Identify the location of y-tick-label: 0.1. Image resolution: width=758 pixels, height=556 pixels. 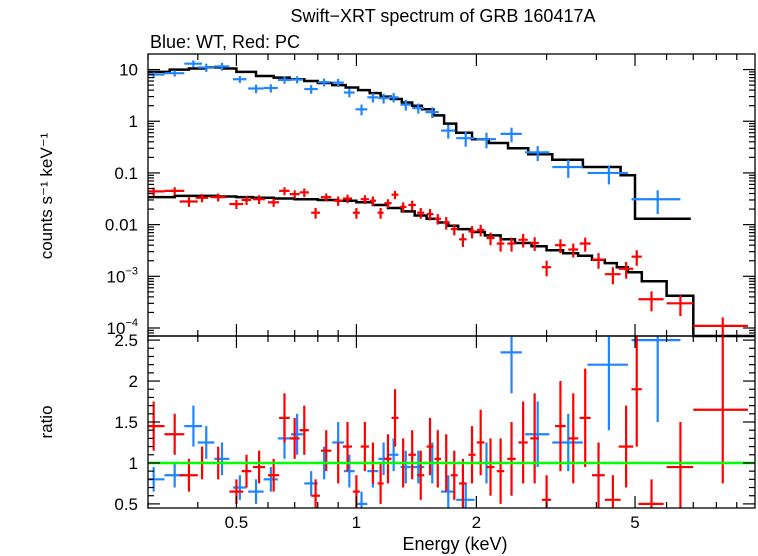
(126, 173).